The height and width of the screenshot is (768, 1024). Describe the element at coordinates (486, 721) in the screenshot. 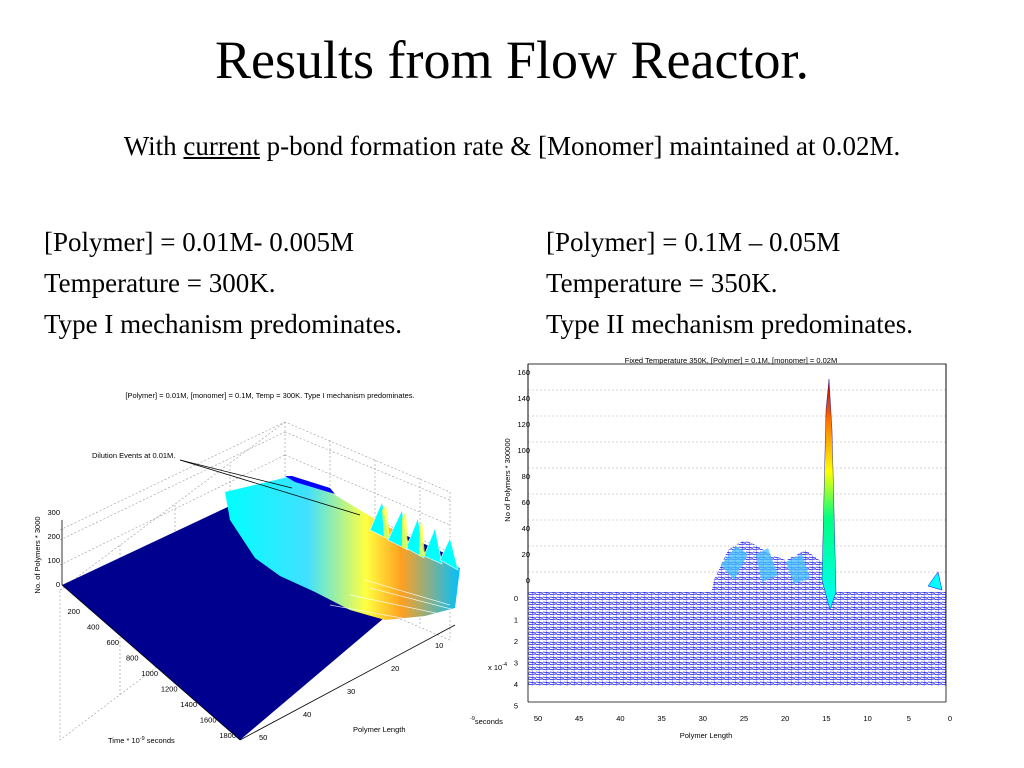

I see `right-time-label: -9seconds` at that location.